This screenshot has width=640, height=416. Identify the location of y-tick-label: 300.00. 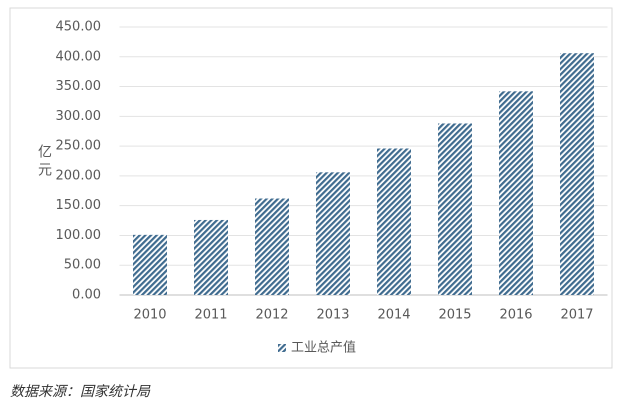
(79, 116).